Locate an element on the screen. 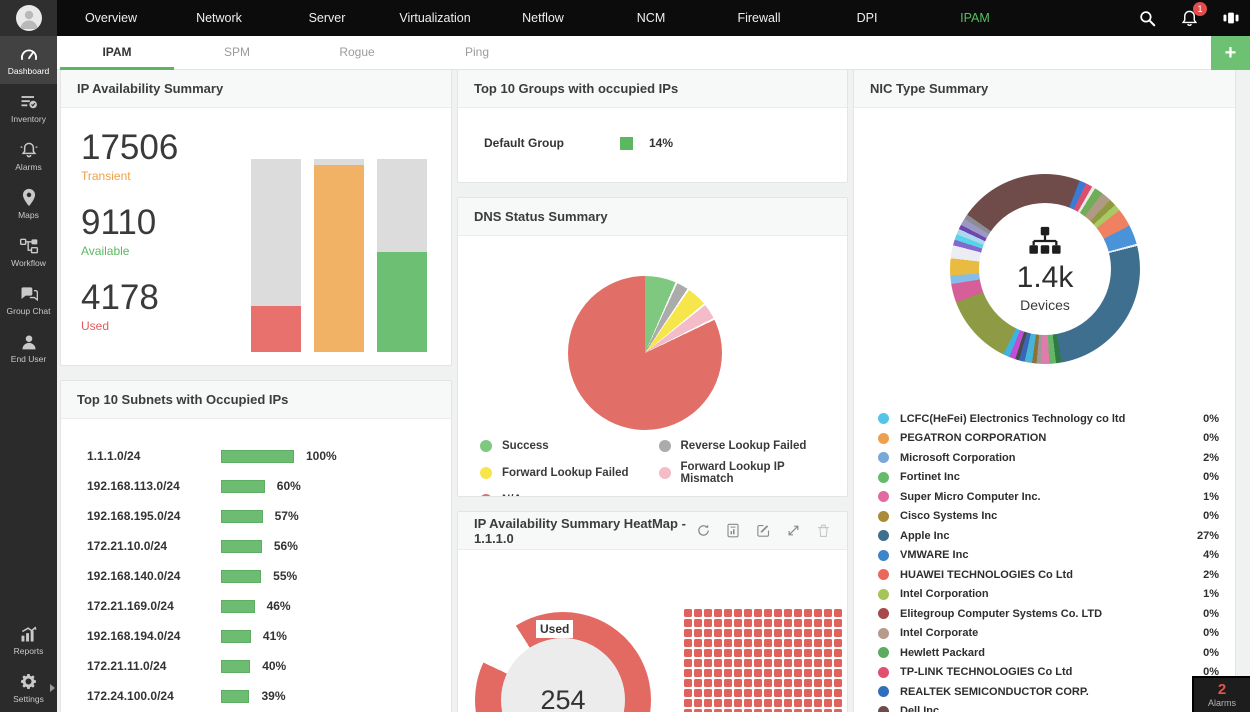  trash-icon is located at coordinates (823, 531).